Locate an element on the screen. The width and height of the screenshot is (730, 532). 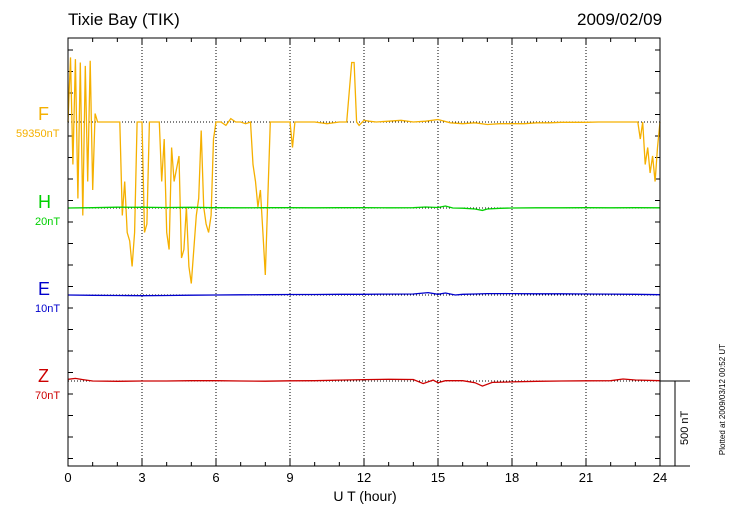
channel-scale-e: 10nT is located at coordinates (48, 309).